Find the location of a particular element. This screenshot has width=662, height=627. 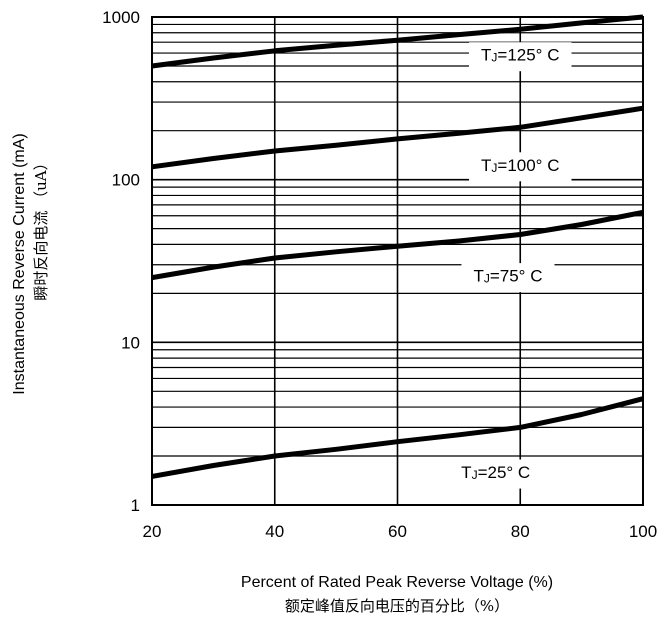

x-tick-label: 40 is located at coordinates (274, 531).